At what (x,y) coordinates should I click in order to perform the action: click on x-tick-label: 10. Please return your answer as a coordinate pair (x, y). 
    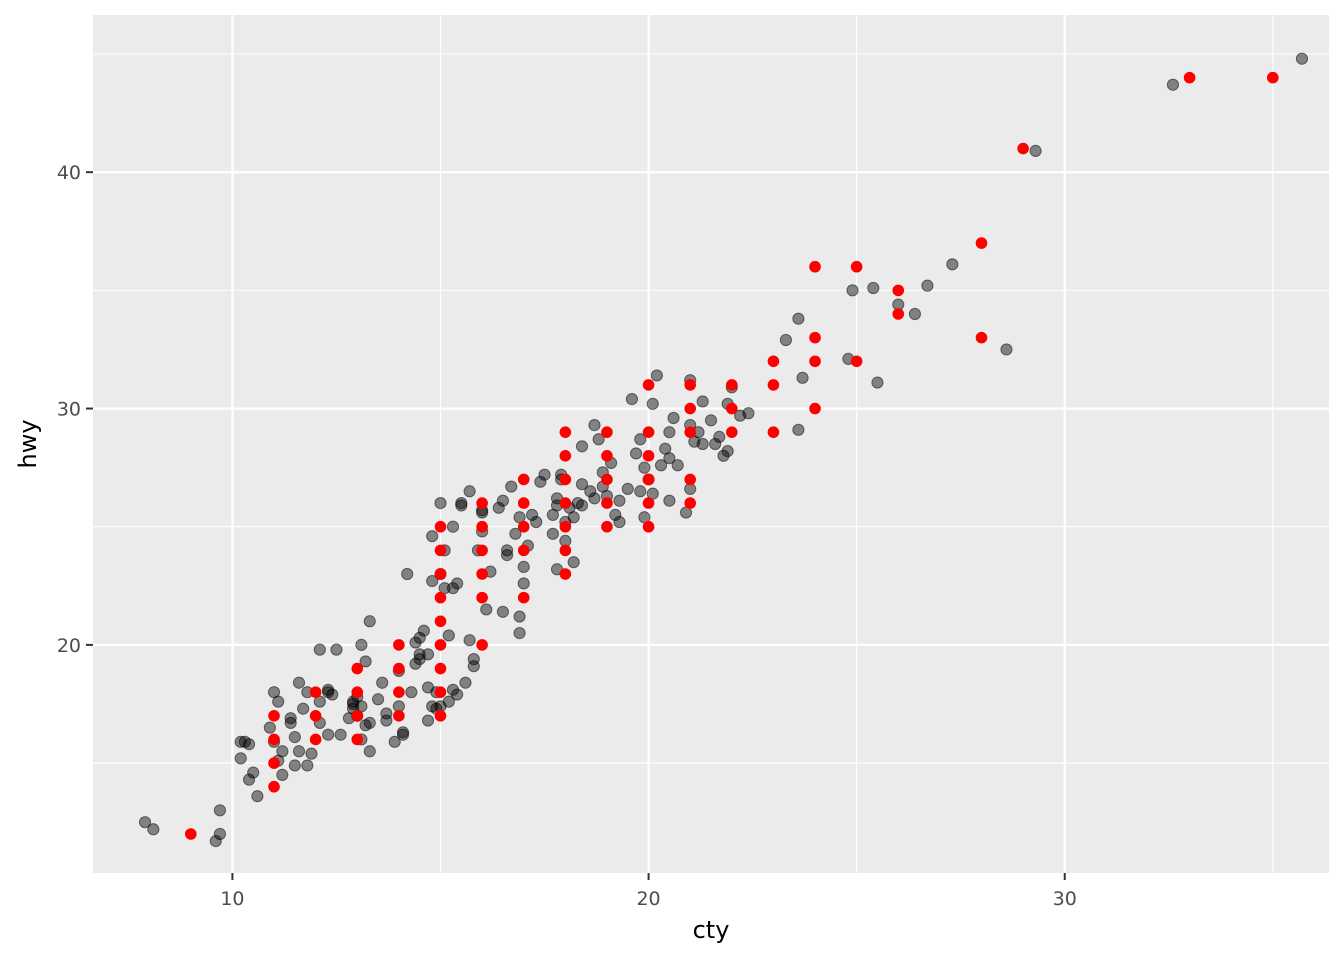
    Looking at the image, I should click on (232, 899).